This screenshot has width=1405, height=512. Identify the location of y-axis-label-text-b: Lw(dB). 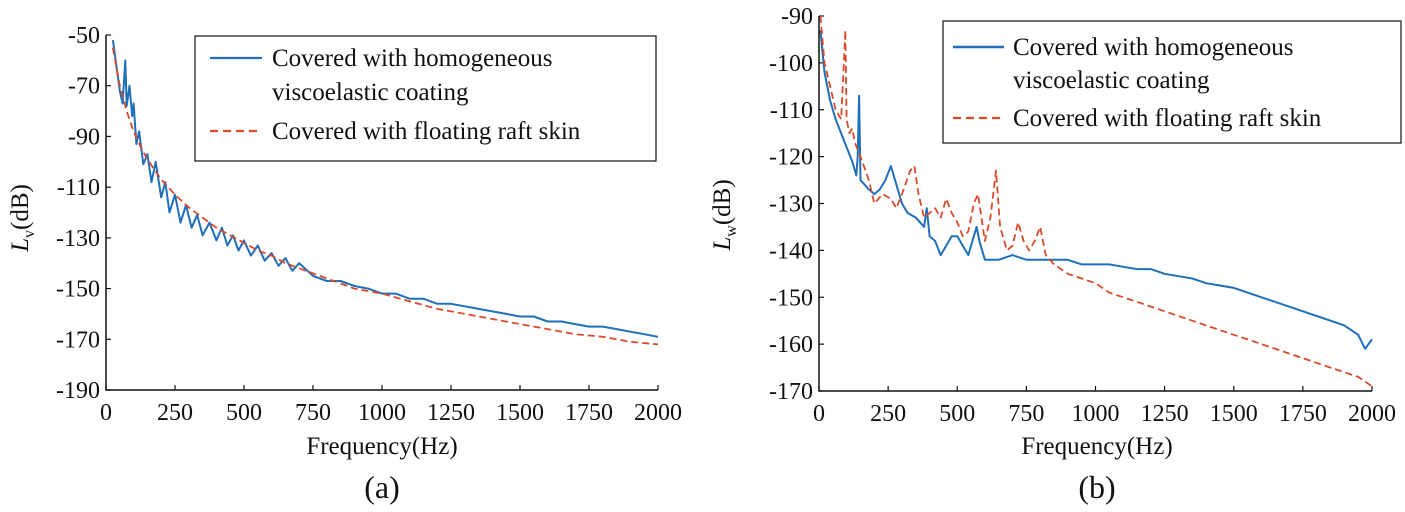
(724, 215).